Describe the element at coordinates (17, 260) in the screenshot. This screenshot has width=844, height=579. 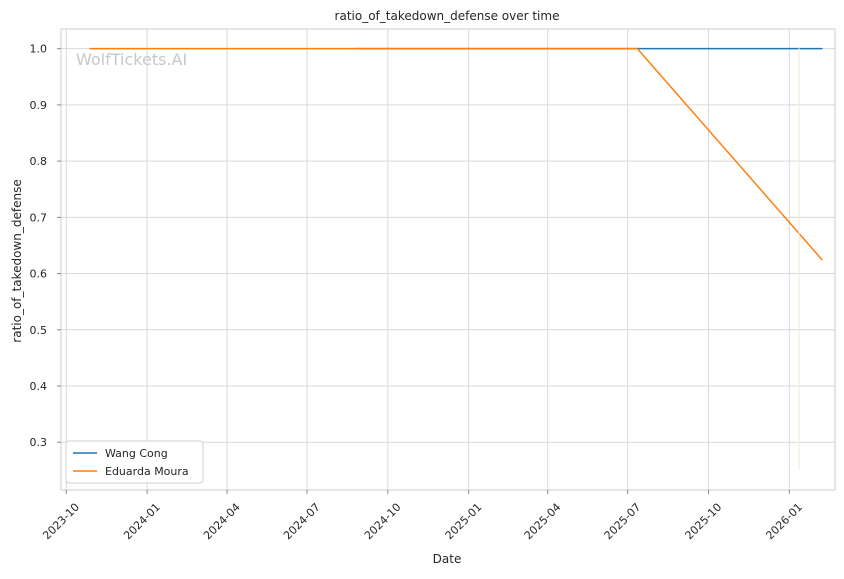
I see `y-axis-label: ratio_of_takedown_defense` at that location.